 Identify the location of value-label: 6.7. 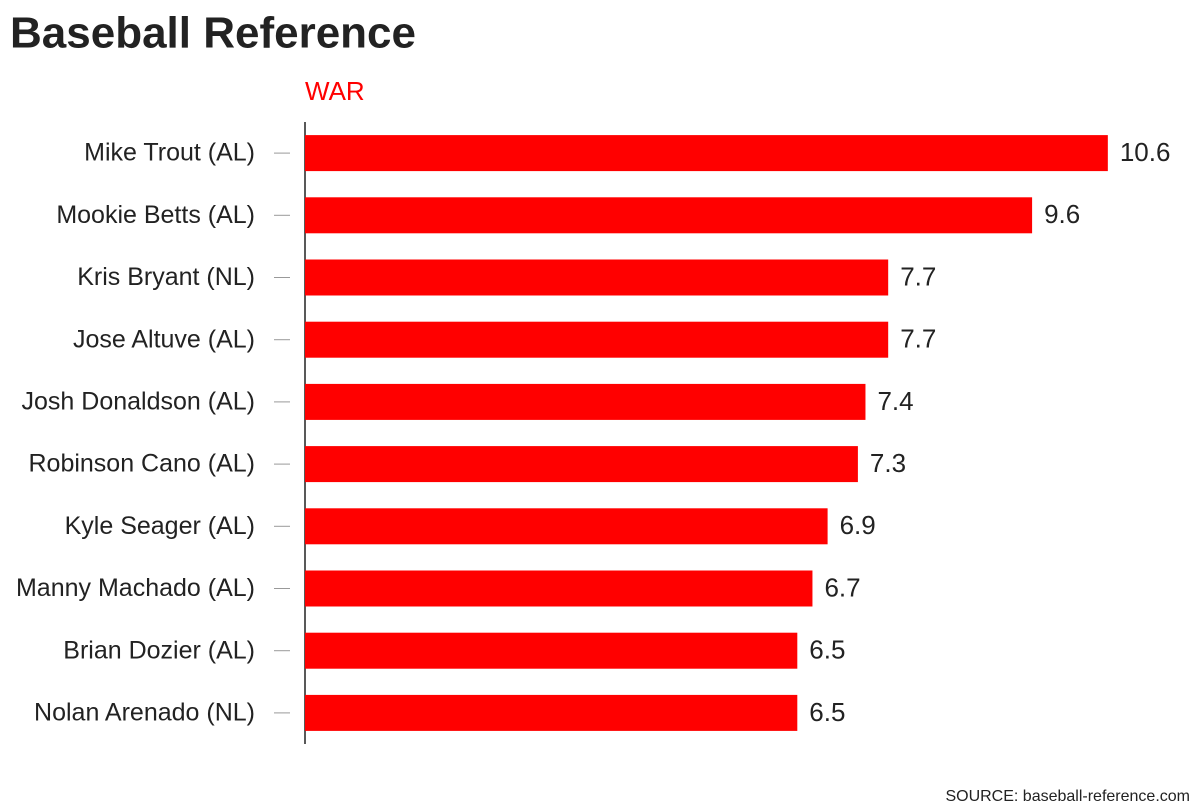
(842, 587).